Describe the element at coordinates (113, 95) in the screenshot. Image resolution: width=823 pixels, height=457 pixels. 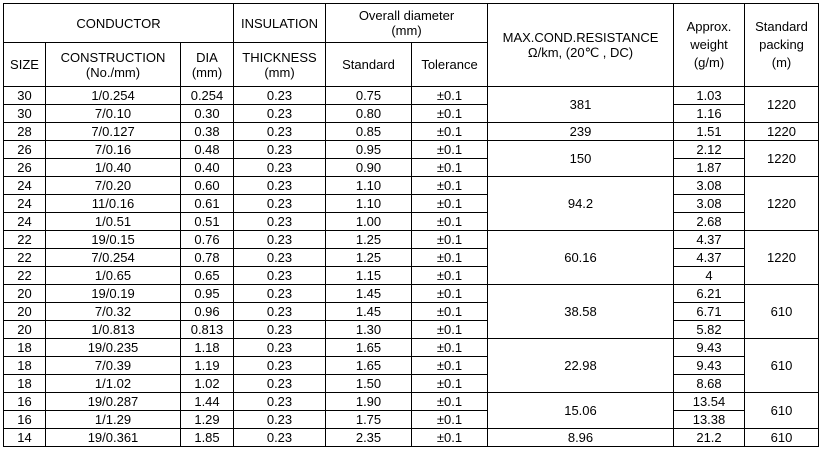
I see `construction-cell: 1/0.254` at that location.